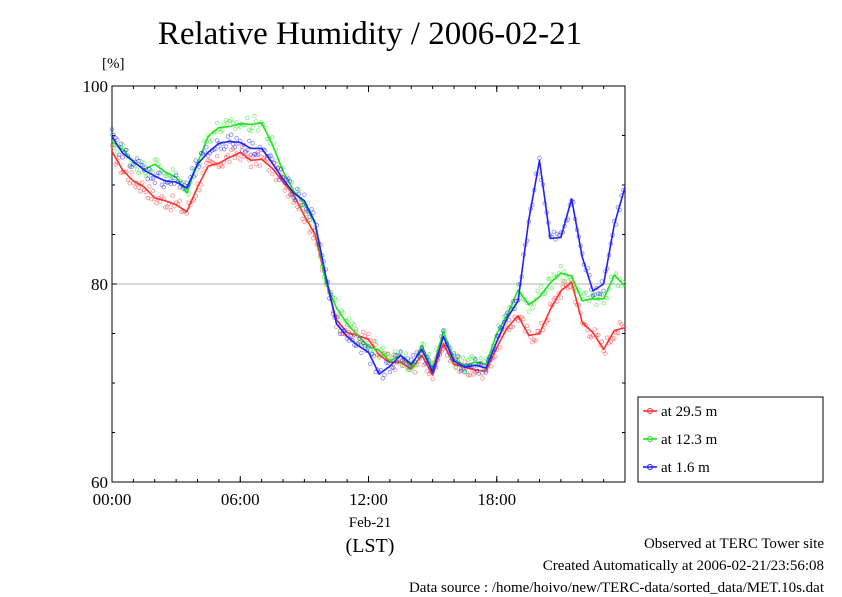 This screenshot has height=597, width=842. I want to click on legend-box, so click(730, 439).